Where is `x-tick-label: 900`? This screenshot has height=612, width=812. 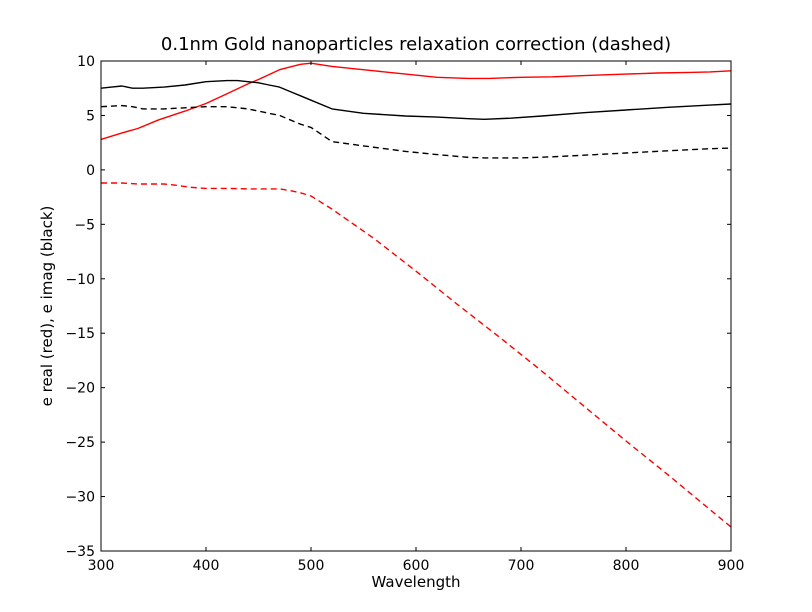
x-tick-label: 900 is located at coordinates (731, 566).